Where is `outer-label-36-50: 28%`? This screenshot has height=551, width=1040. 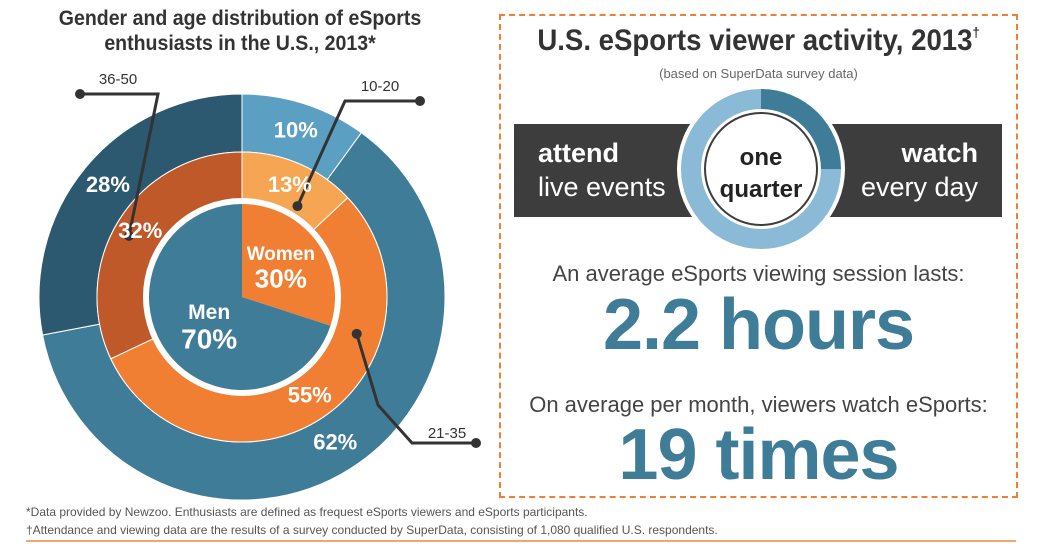 outer-label-36-50: 28% is located at coordinates (108, 184).